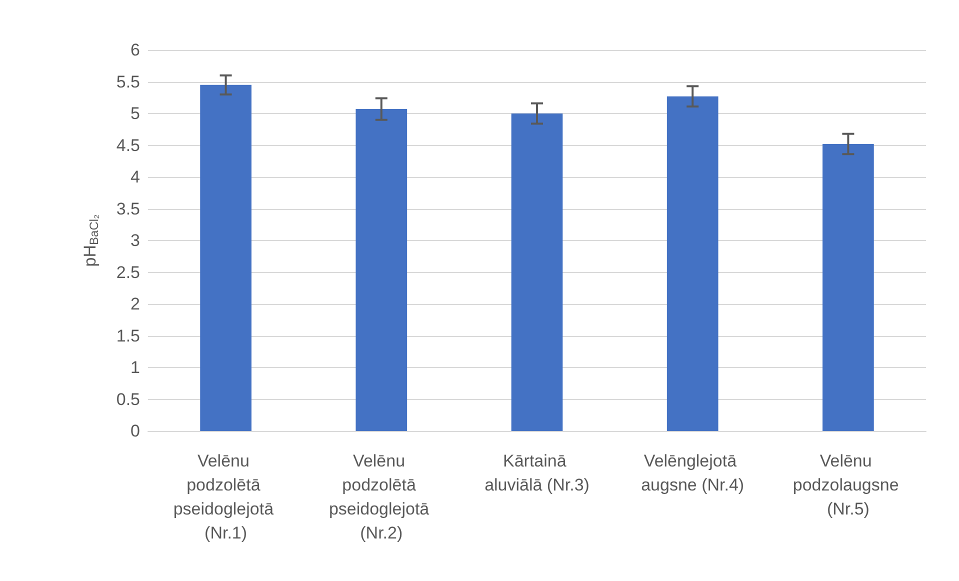 Image resolution: width=959 pixels, height=581 pixels. Describe the element at coordinates (128, 272) in the screenshot. I see `y-tick-label: 2.5` at that location.